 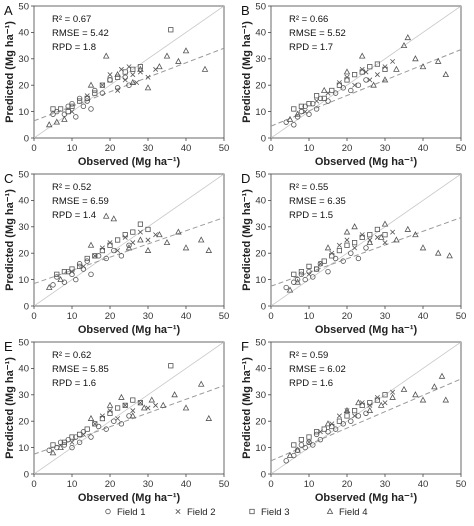 I want to click on stat-line: RPD = 1.6, so click(x=74, y=383).